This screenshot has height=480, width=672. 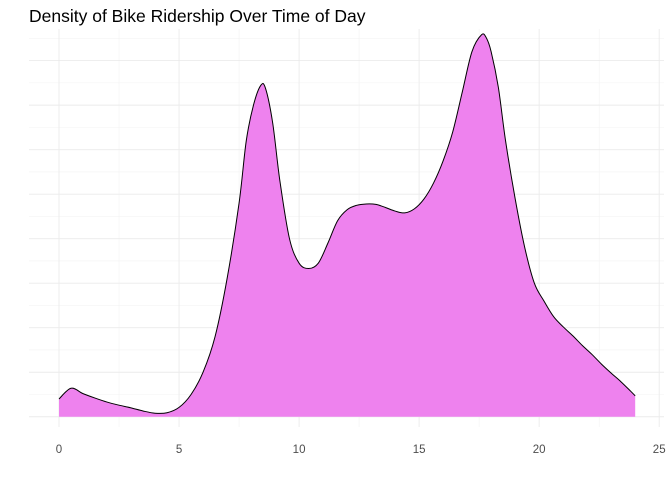 What do you see at coordinates (419, 450) in the screenshot?
I see `x-tick-label: 15` at bounding box center [419, 450].